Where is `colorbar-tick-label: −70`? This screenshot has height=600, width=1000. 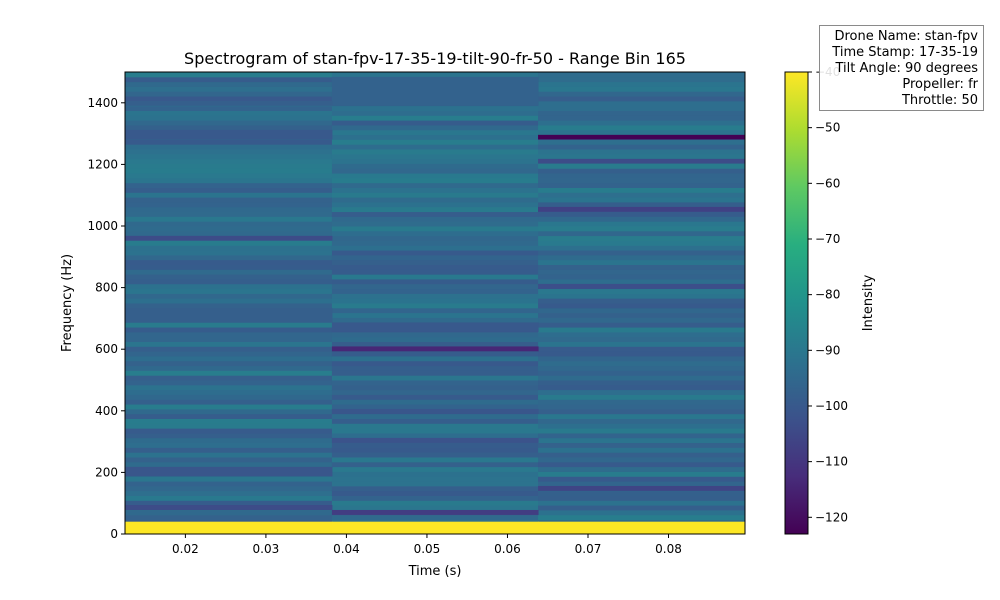
colorbar-tick-label: −70 is located at coordinates (827, 239).